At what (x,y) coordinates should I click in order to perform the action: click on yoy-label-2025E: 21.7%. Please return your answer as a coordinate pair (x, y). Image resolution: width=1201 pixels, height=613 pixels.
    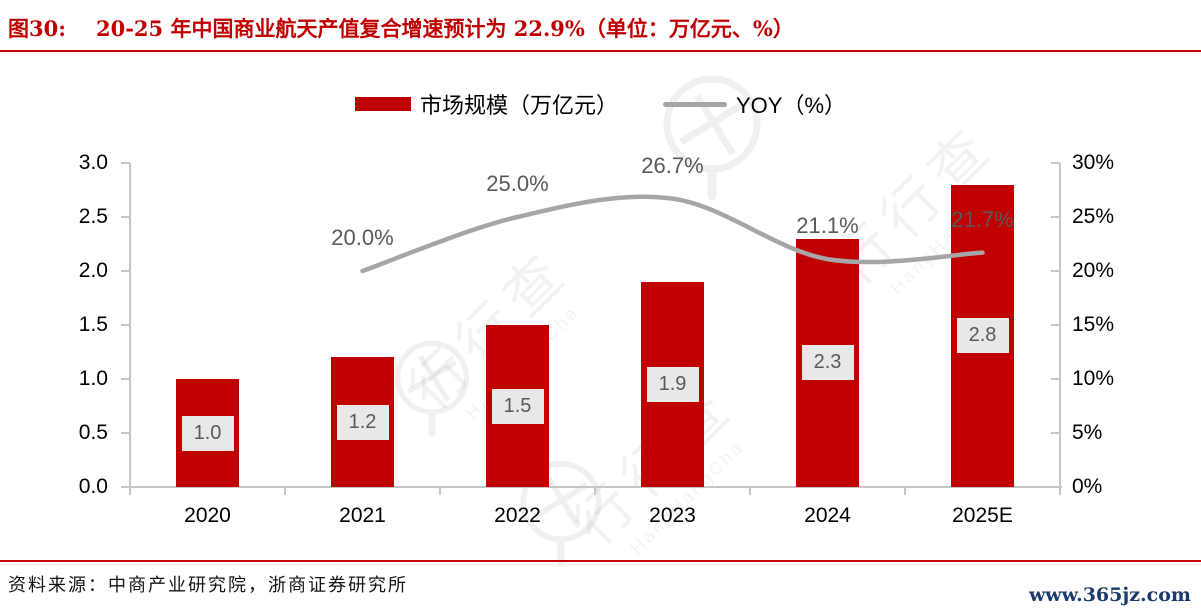
    Looking at the image, I should click on (982, 219).